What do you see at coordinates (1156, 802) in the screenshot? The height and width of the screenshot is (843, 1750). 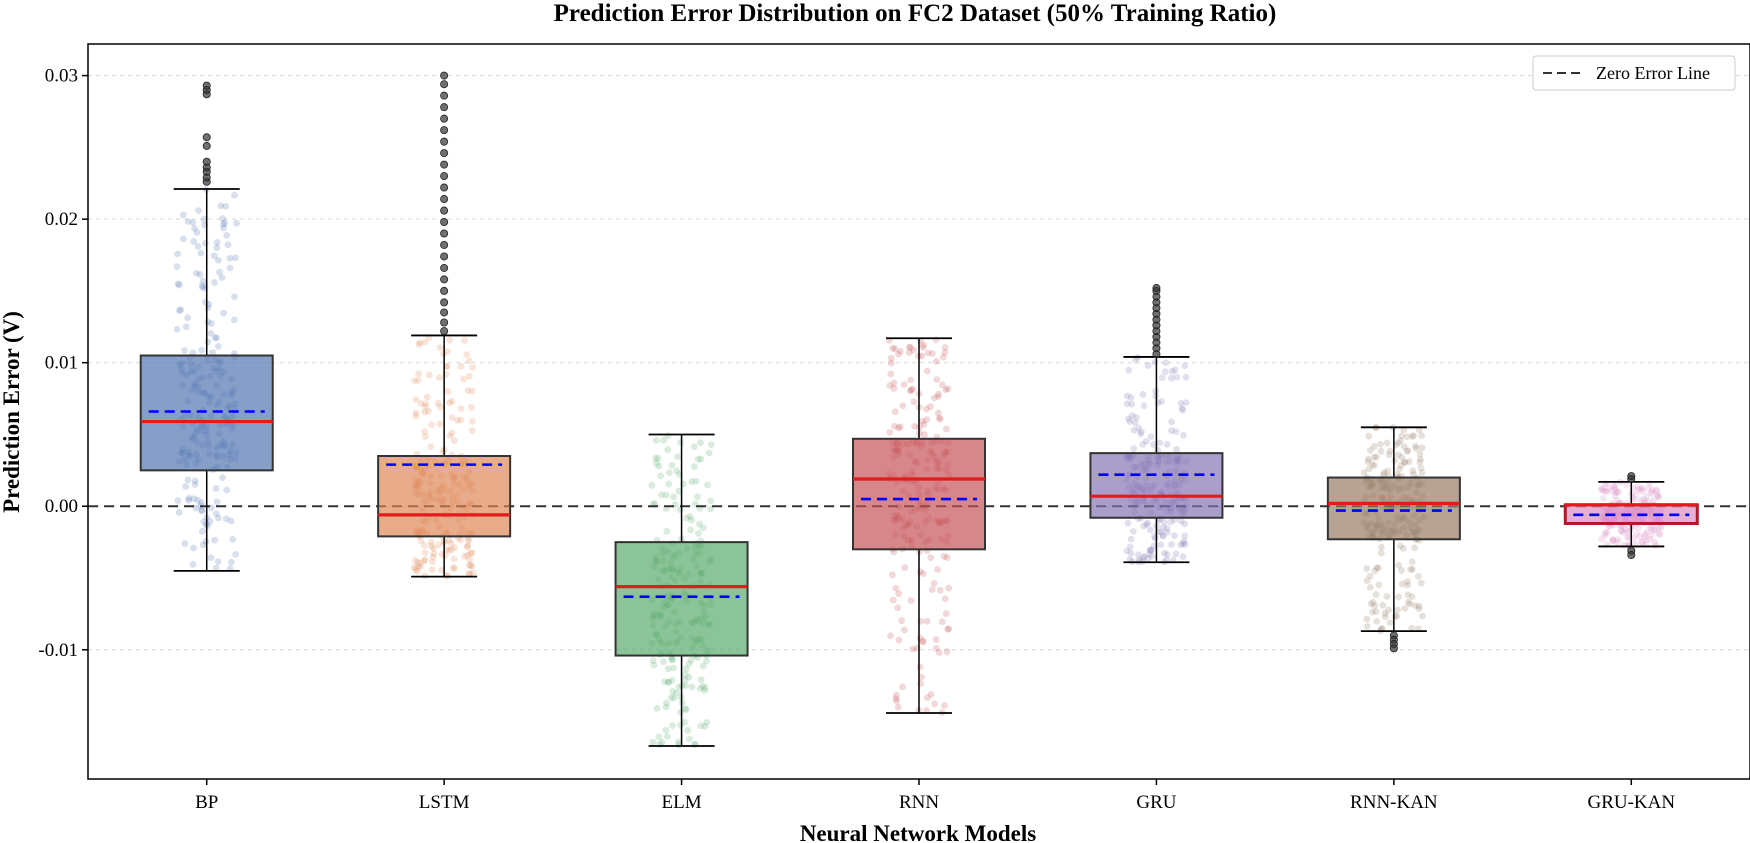 I see `x-tick-label: GRU` at bounding box center [1156, 802].